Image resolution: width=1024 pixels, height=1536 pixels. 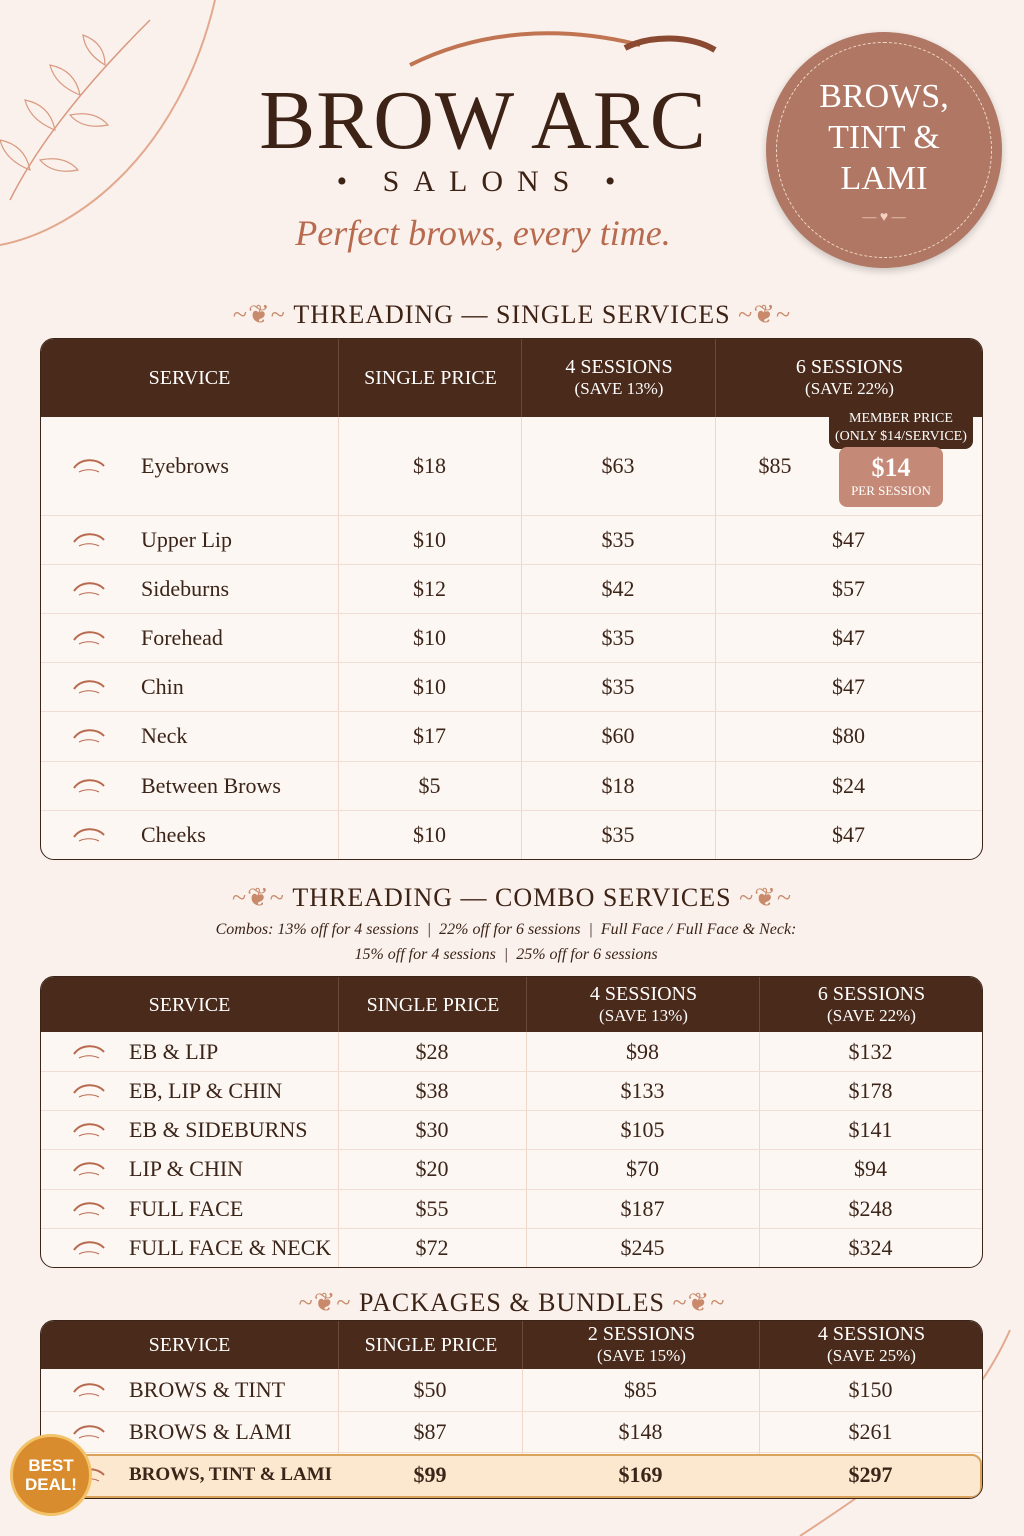 What do you see at coordinates (218, 1129) in the screenshot?
I see `service-name: EB & SIDEBURNS` at bounding box center [218, 1129].